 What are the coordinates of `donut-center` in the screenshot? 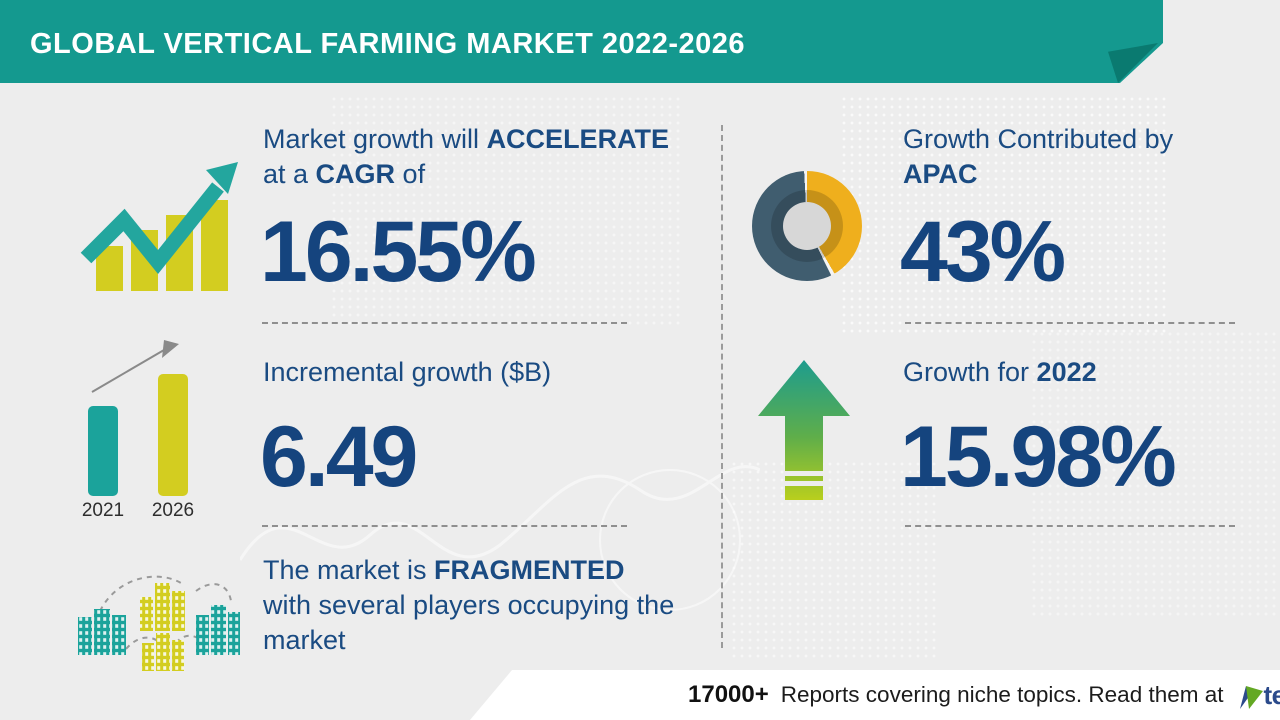 It's located at (807, 226).